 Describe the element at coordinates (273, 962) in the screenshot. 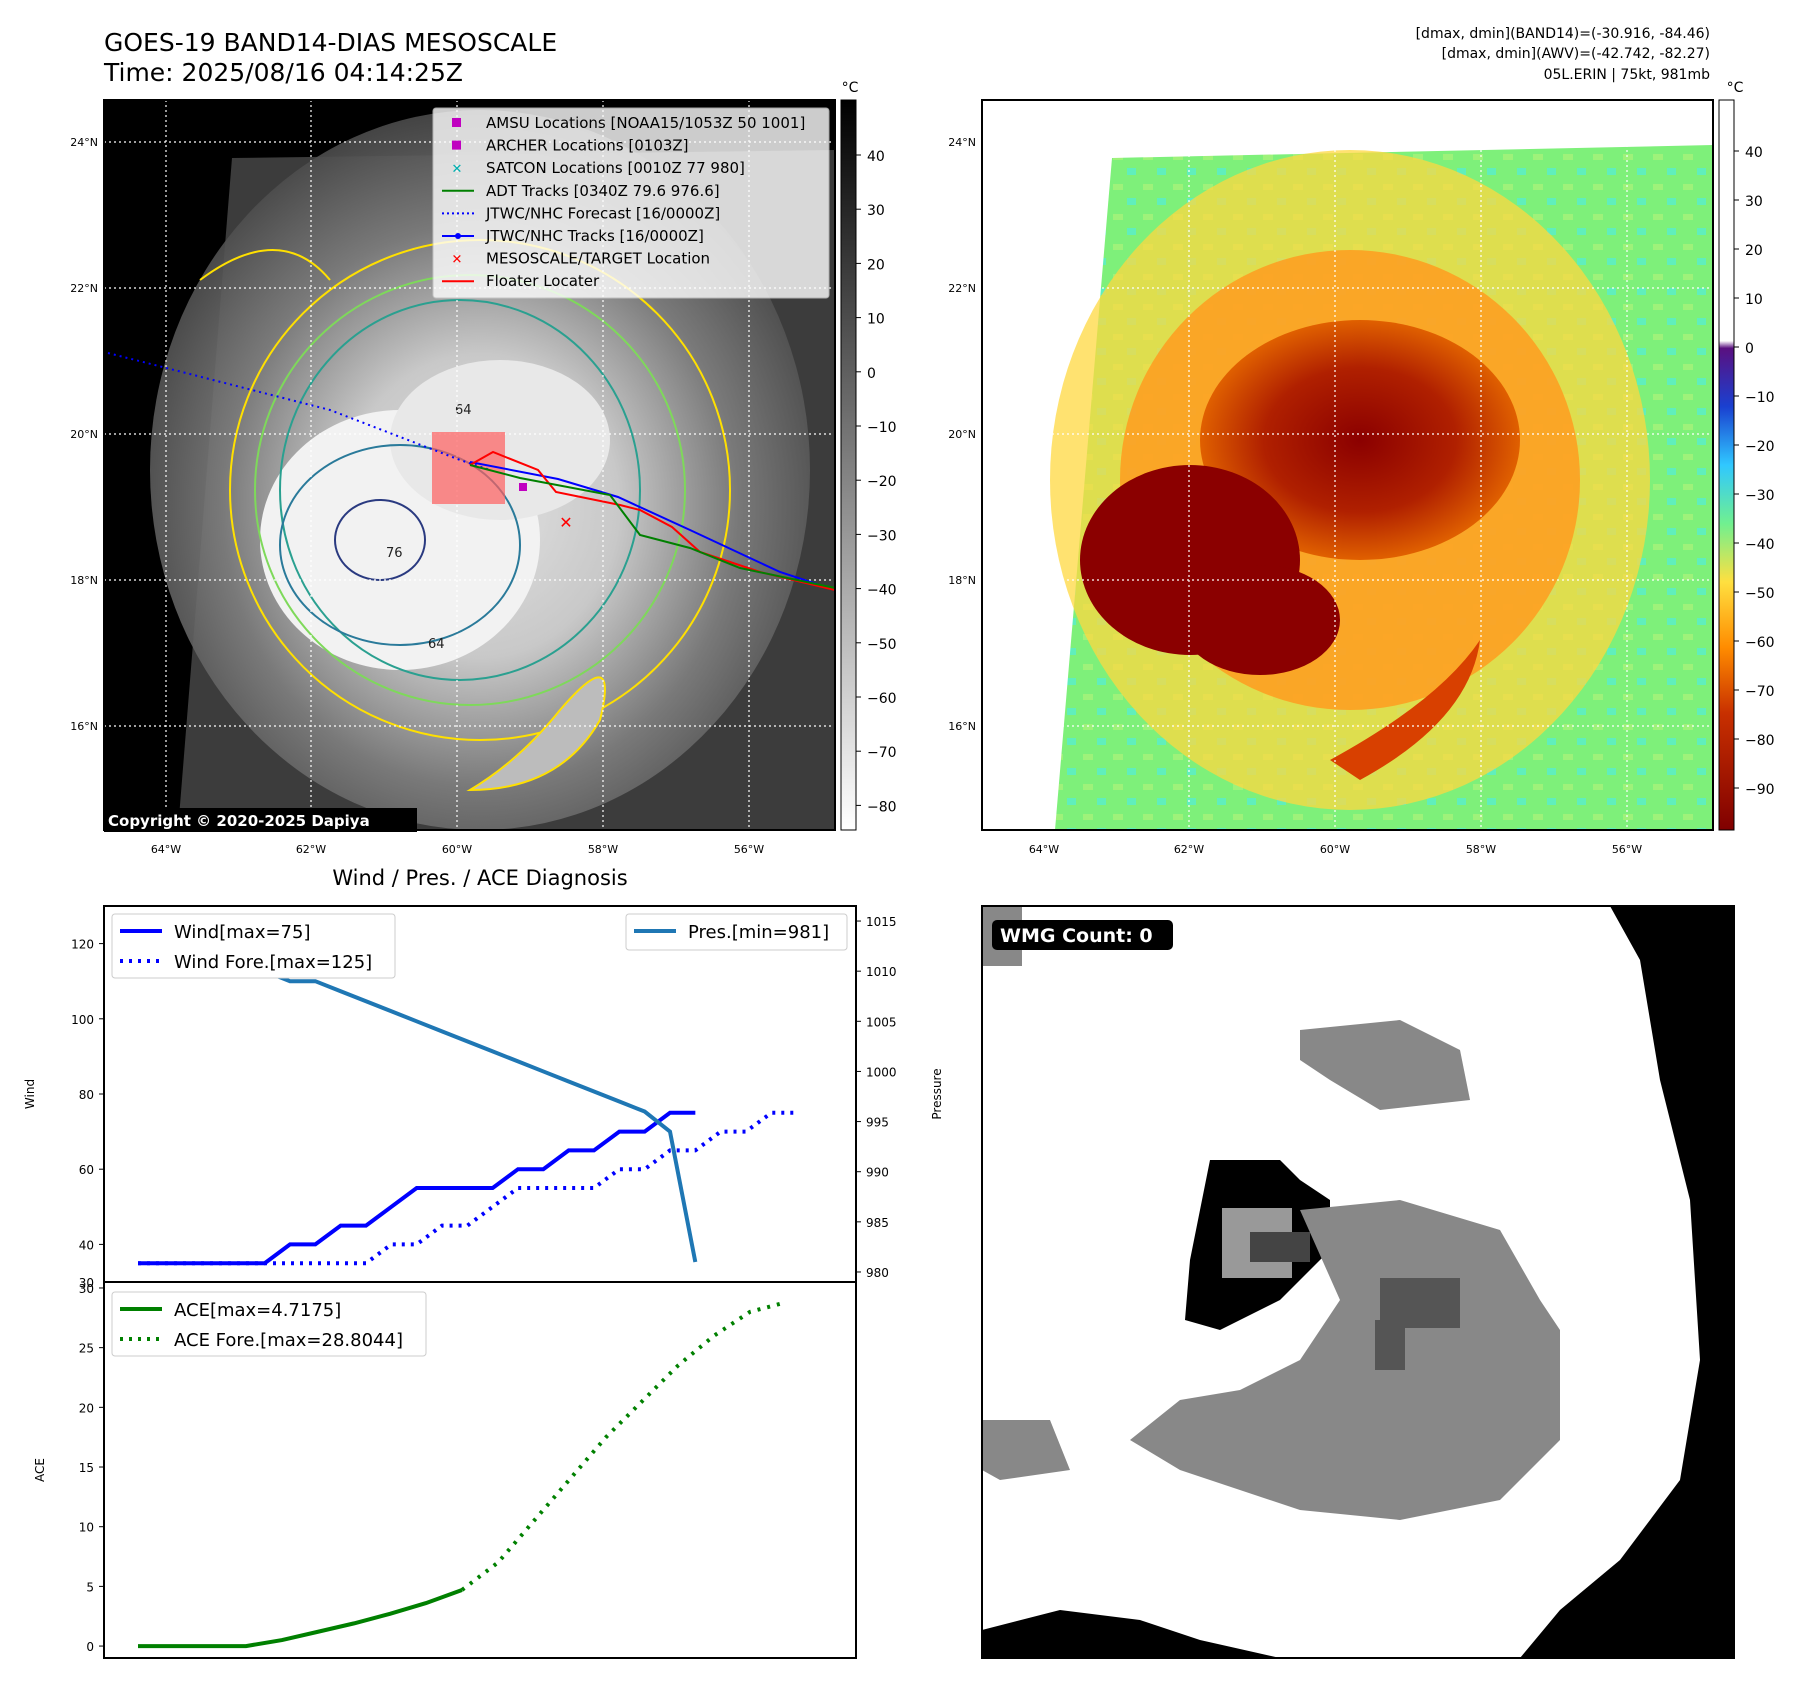

I see `svg-text: Wind Fore.[max=125]` at that location.